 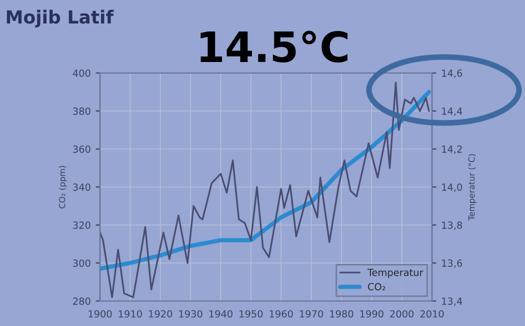 What do you see at coordinates (81, 301) in the screenshot?
I see `y-tick-label: 280` at bounding box center [81, 301].